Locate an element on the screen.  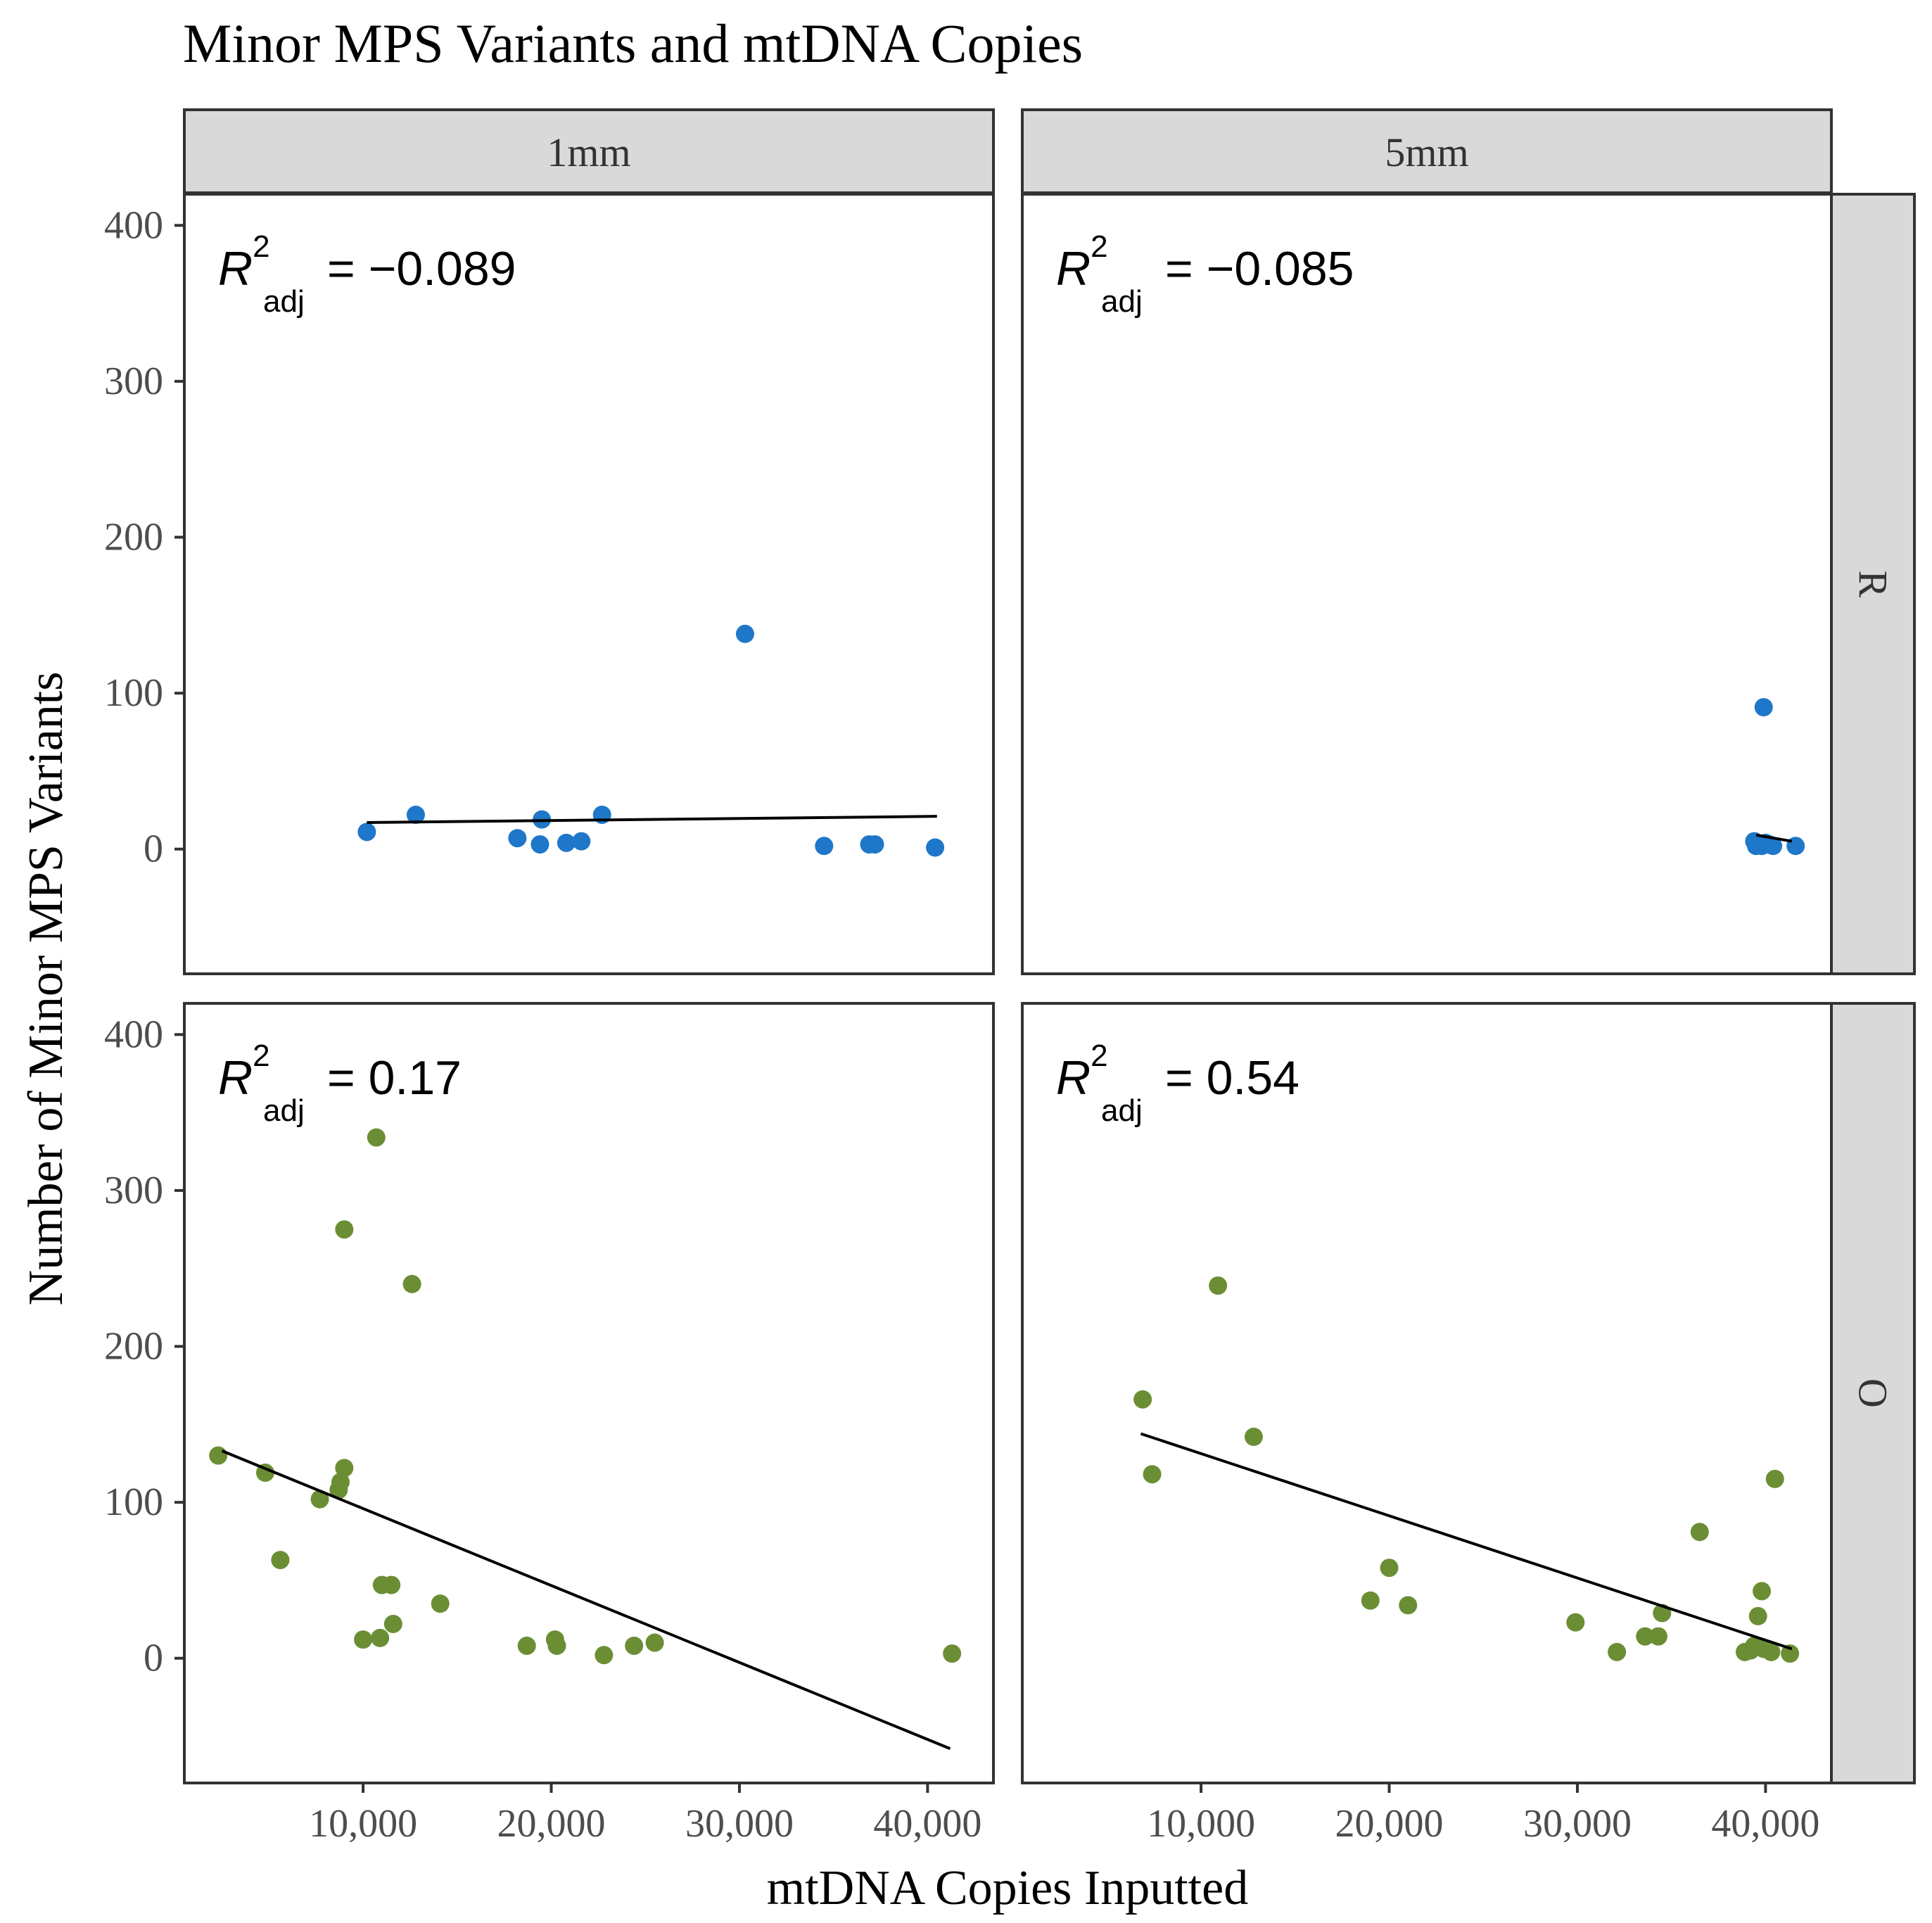
facet-strip-1mm: 1mm is located at coordinates (589, 151).